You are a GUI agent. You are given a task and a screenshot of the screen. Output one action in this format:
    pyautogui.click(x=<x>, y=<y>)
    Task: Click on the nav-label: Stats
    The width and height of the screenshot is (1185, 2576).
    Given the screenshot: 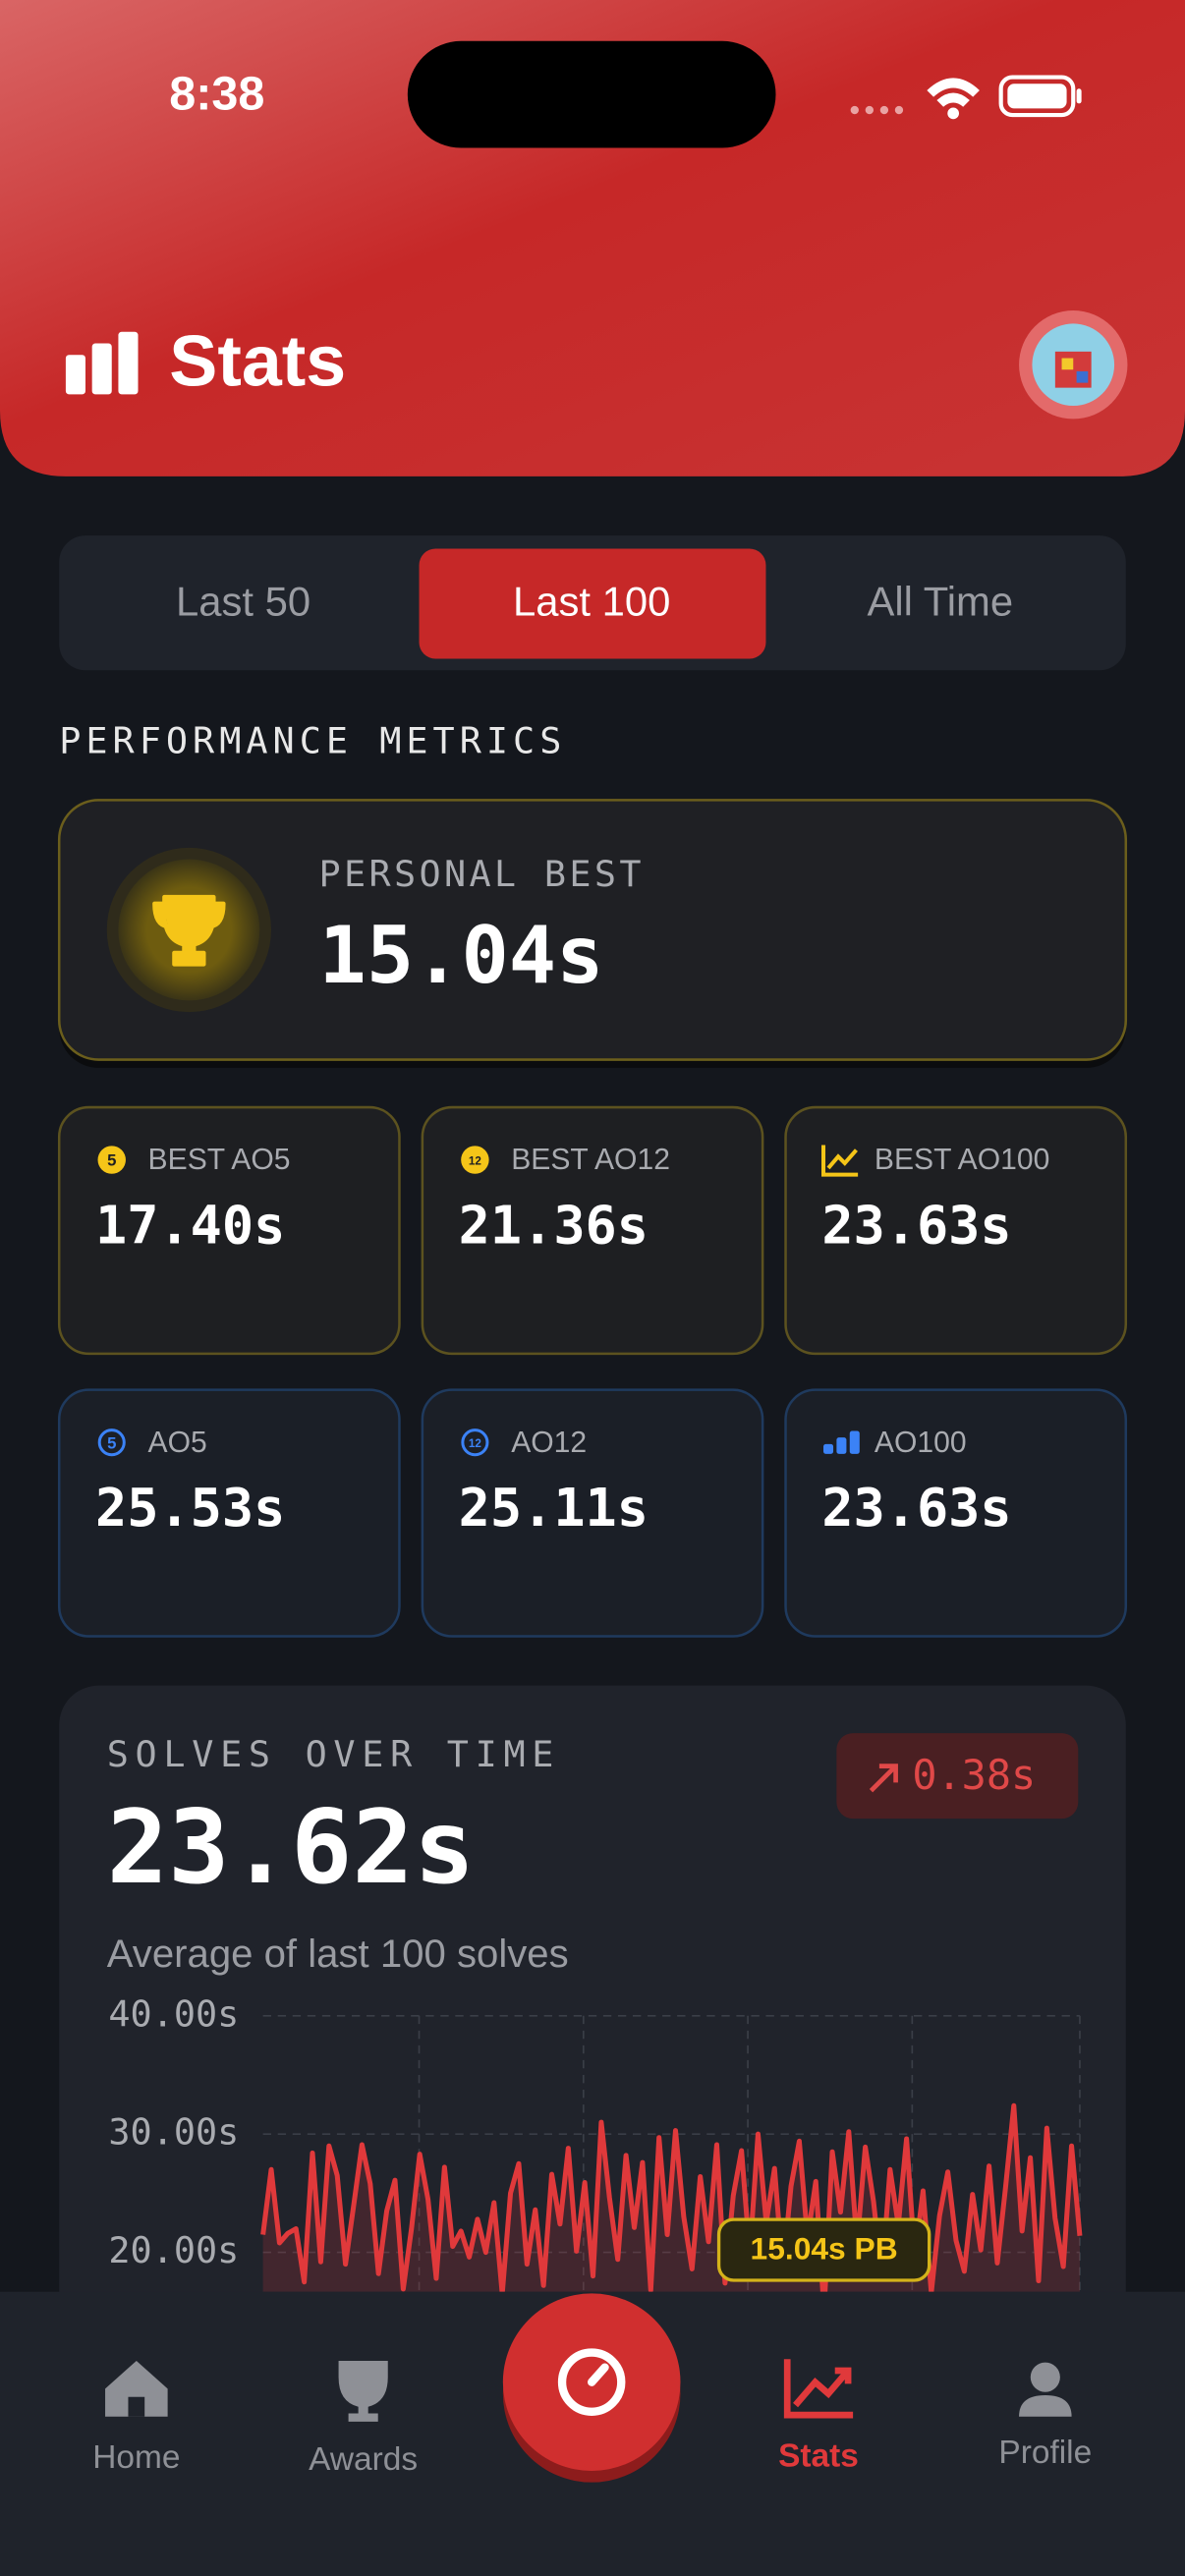 What is the action you would take?
    pyautogui.click(x=819, y=2455)
    